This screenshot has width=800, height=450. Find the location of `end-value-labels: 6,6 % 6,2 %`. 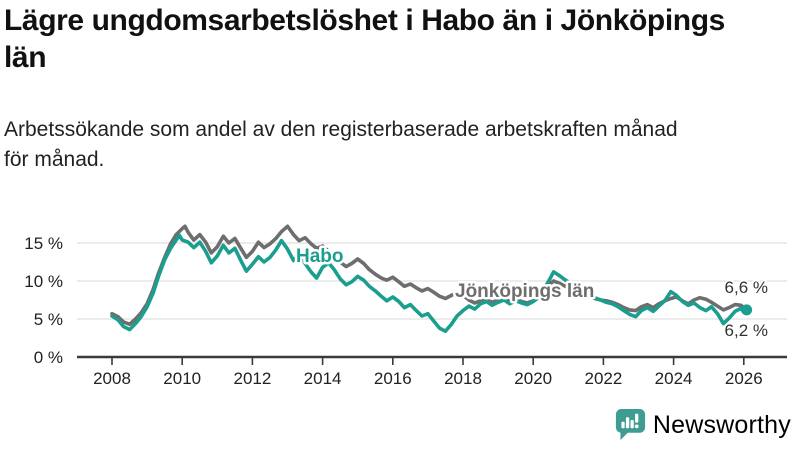

end-value-labels: 6,6 % 6,2 % is located at coordinates (746, 309).